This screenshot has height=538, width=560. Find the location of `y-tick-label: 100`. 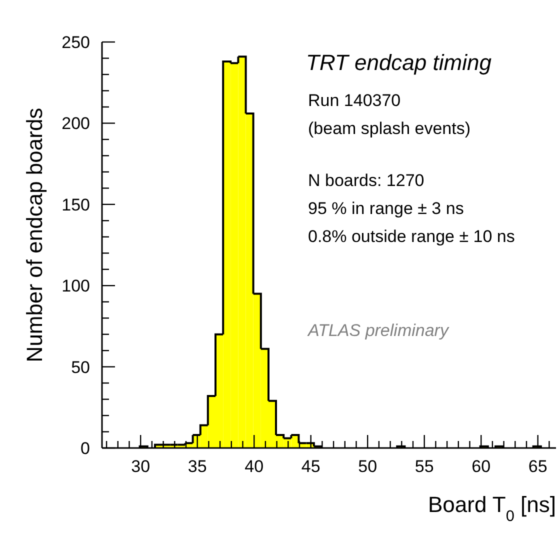

y-tick-label: 100 is located at coordinates (76, 286).